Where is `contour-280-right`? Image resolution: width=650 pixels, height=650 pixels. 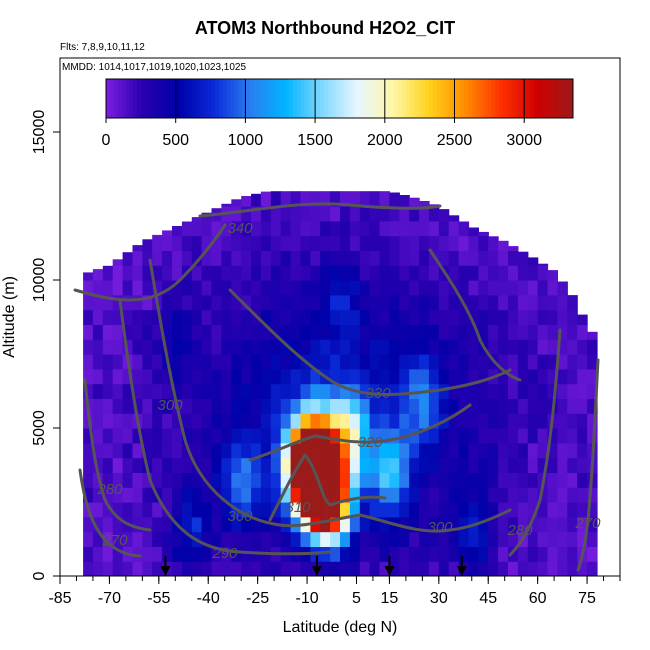 contour-280-right is located at coordinates (535, 442).